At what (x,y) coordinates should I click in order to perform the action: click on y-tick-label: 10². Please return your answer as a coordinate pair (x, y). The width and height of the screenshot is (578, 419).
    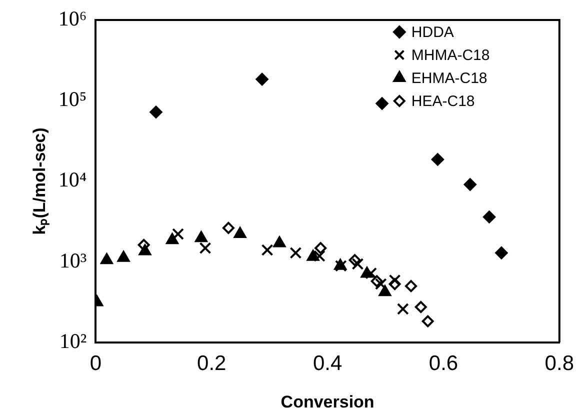
    Looking at the image, I should click on (73, 340).